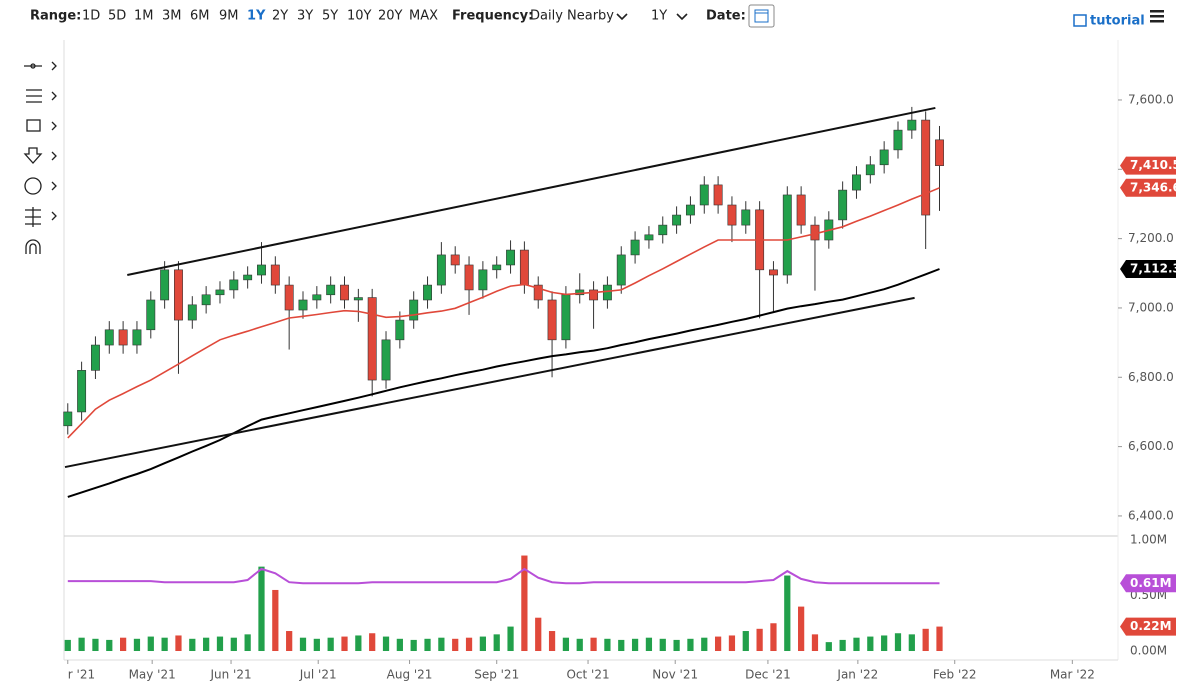 The height and width of the screenshot is (691, 1179). I want to click on range-option: 1D, so click(91, 16).